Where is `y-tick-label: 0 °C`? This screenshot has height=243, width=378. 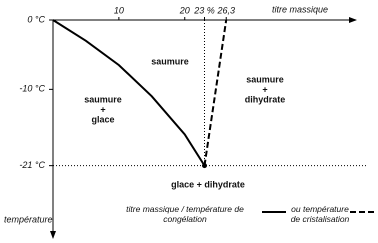
y-tick-label: 0 °C is located at coordinates (36, 19).